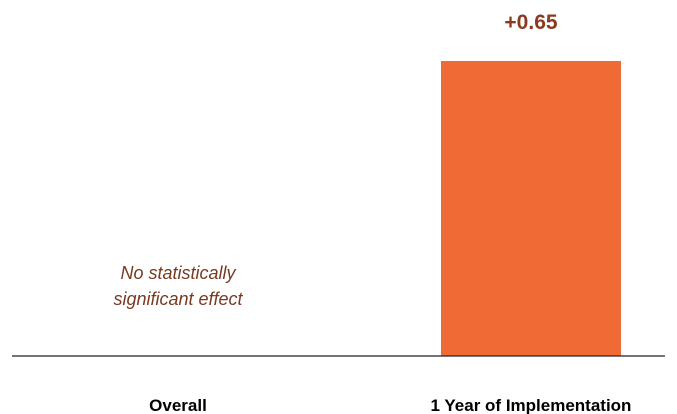 Image resolution: width=677 pixels, height=414 pixels. What do you see at coordinates (178, 299) in the screenshot?
I see `annotation-line: significant effect` at bounding box center [178, 299].